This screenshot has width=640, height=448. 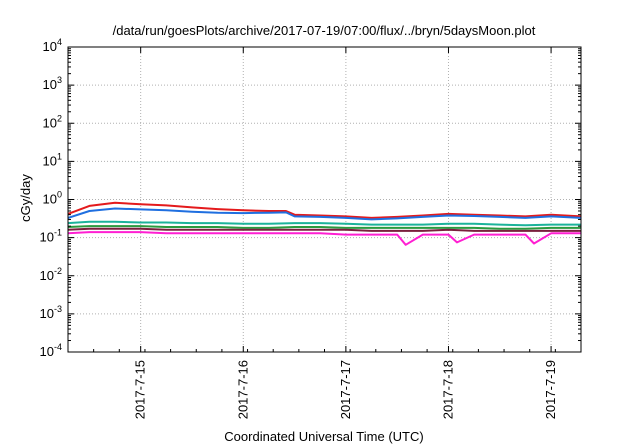 I want to click on y-tick-label: 10¹, so click(x=52, y=159).